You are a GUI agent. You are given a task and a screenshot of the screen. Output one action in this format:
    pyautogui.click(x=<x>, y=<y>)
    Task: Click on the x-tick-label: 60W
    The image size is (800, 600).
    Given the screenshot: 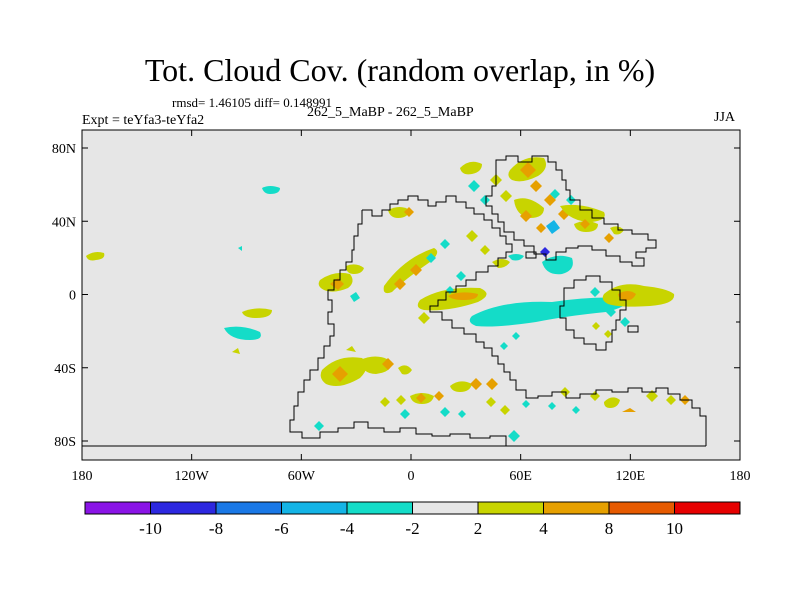 What is the action you would take?
    pyautogui.click(x=302, y=476)
    